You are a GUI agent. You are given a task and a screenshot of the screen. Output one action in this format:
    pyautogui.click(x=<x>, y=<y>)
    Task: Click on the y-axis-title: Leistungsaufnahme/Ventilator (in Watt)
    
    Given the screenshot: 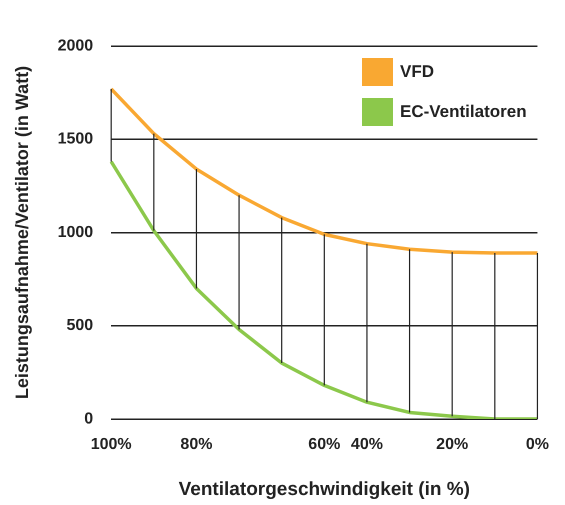 What is the action you would take?
    pyautogui.click(x=22, y=233)
    